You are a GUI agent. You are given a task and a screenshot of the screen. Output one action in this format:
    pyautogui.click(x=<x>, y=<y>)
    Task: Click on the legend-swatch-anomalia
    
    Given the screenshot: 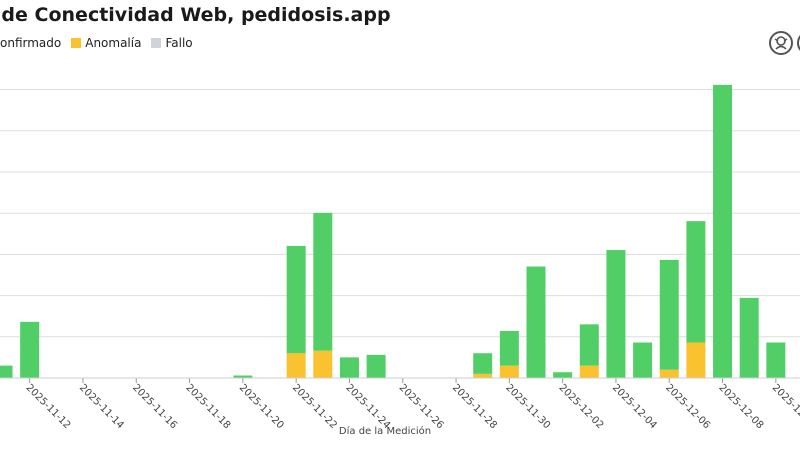 What is the action you would take?
    pyautogui.click(x=76, y=43)
    